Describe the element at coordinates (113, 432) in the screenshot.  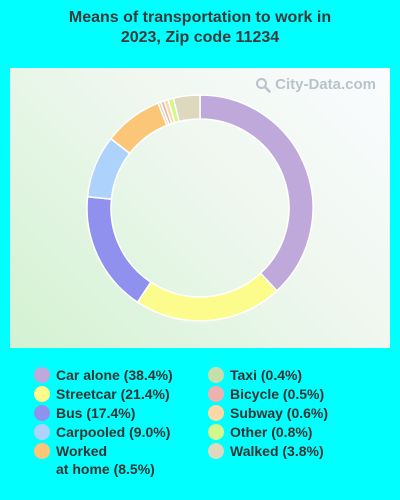
I see `legend-label-3: Carpooled (9.0%)` at that location.